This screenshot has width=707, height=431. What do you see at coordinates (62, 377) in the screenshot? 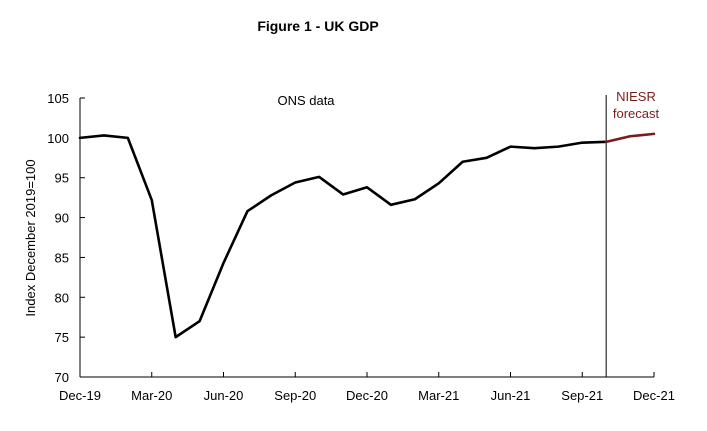
I see `y-tick-label: 70` at bounding box center [62, 377].